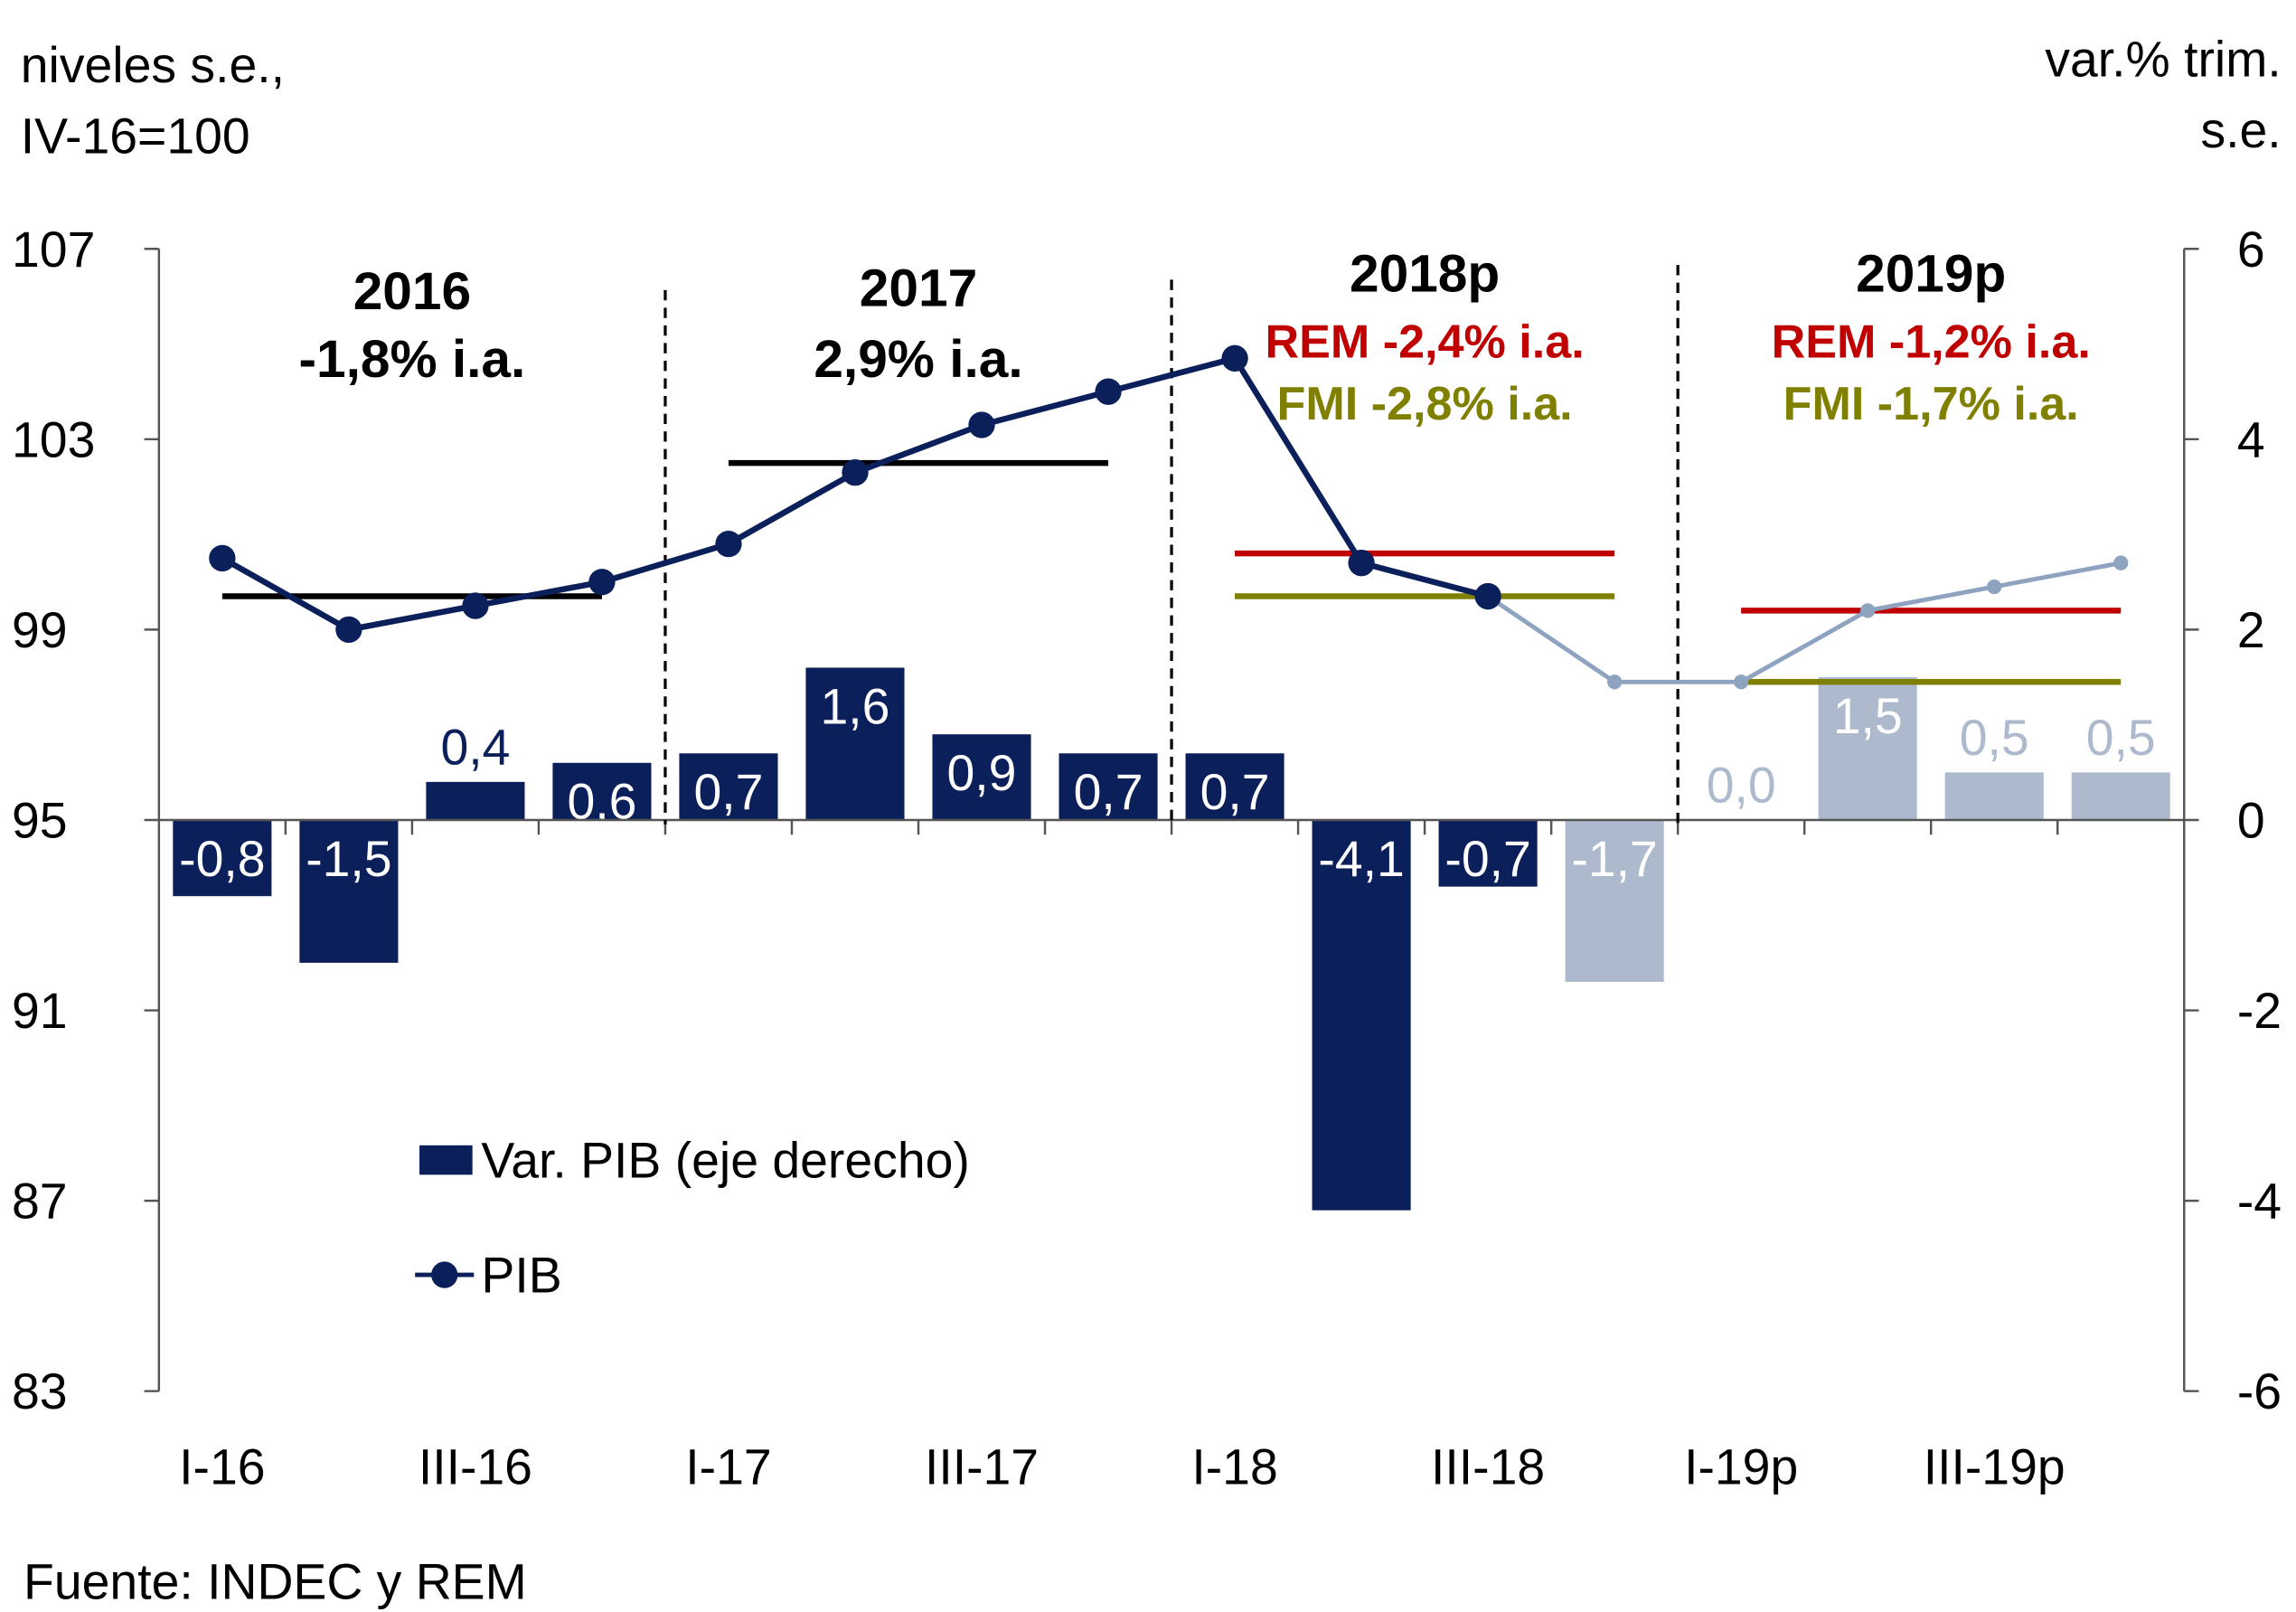 The height and width of the screenshot is (1612, 2296). I want to click on x-tick-label: III-19p, so click(1994, 1466).